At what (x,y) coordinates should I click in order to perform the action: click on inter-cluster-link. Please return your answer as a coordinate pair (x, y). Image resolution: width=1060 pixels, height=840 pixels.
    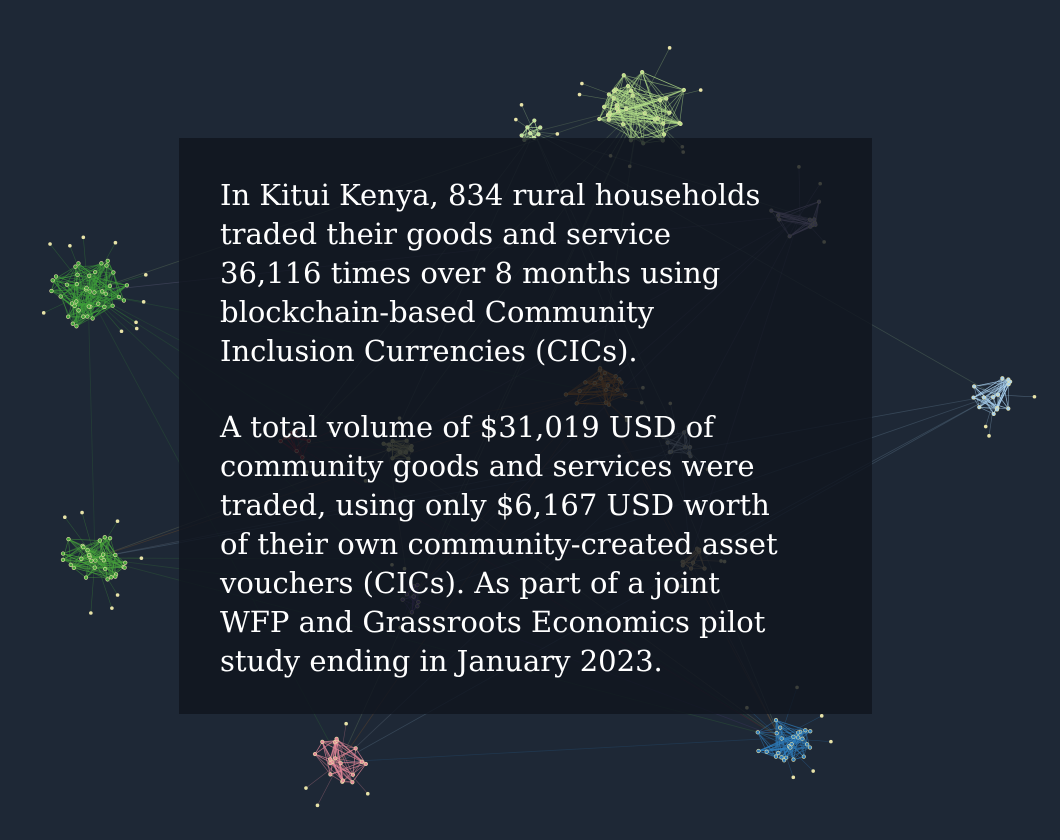
    Looking at the image, I should click on (91, 425).